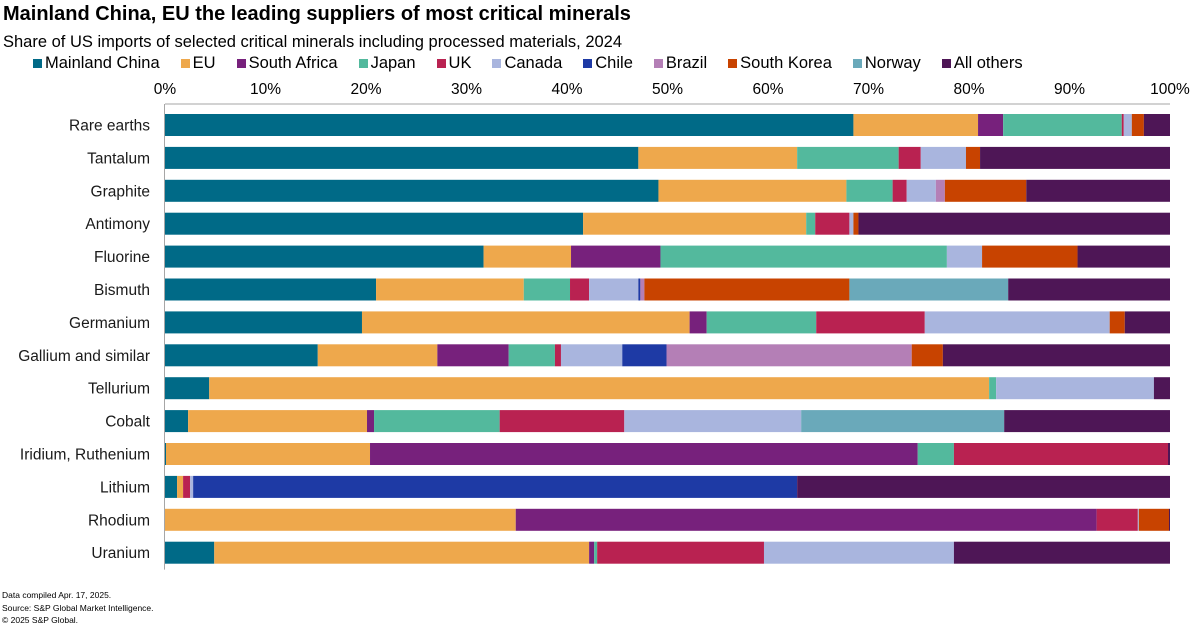 Image resolution: width=1201 pixels, height=627 pixels. What do you see at coordinates (117, 224) in the screenshot?
I see `category-label: Antimony` at bounding box center [117, 224].